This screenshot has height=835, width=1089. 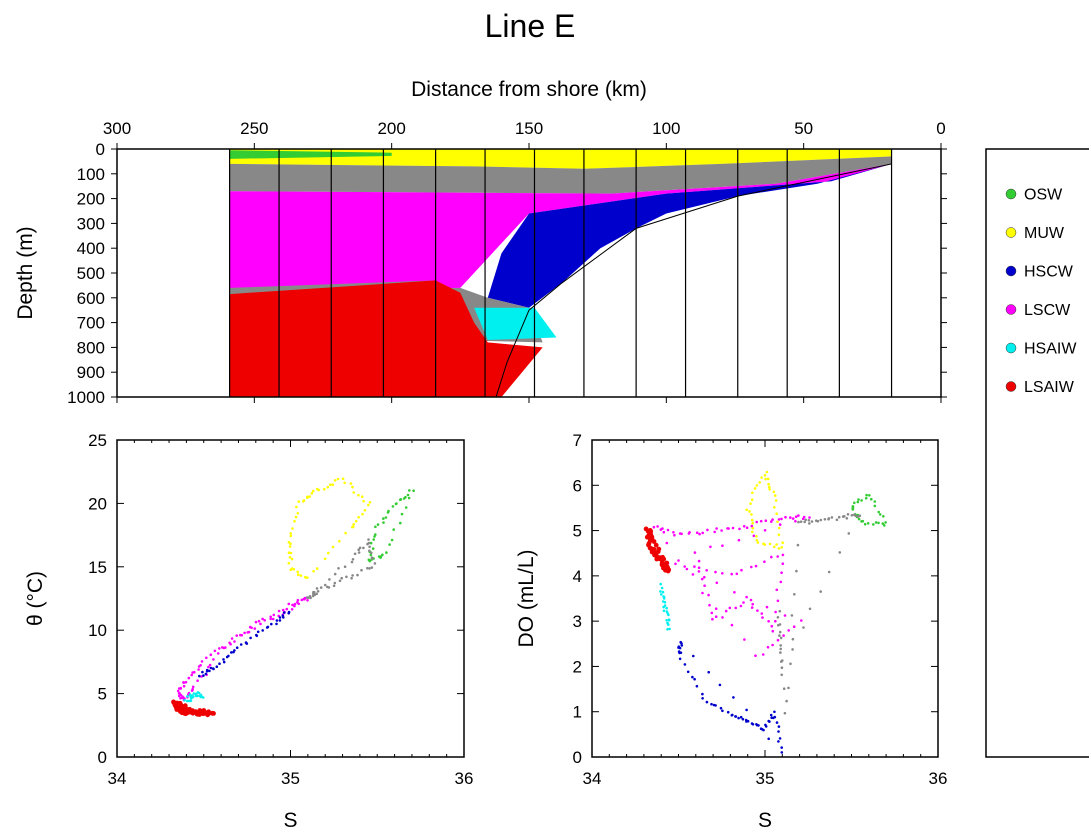 I want to click on legend: OSW MUW HSCW LSCW HSAIW LSAIW, so click(x=1037, y=453).